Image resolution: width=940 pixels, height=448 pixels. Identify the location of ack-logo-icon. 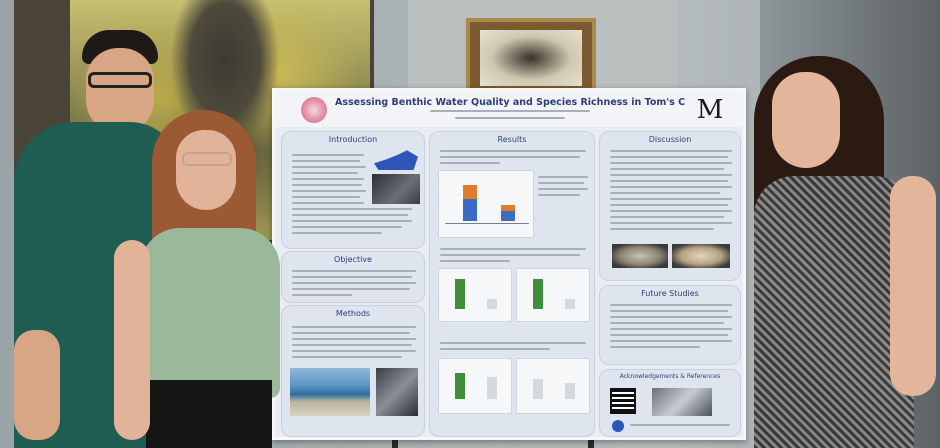
(618, 426).